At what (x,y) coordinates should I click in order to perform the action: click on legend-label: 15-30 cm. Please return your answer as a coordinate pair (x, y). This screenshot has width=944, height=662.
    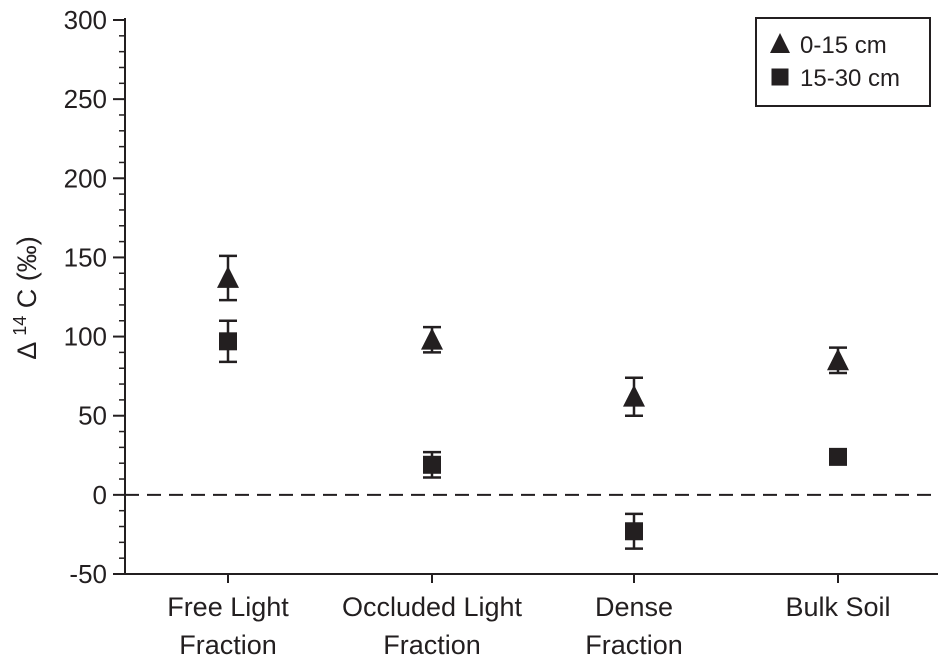
    Looking at the image, I should click on (850, 78).